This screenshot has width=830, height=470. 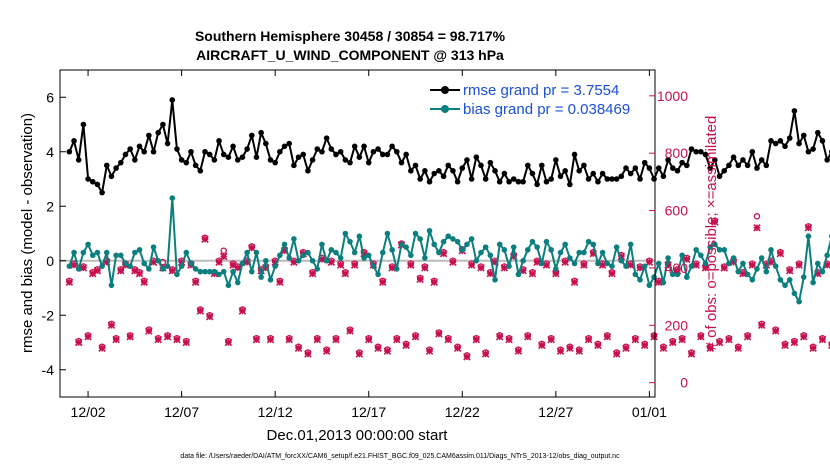 I want to click on x-tick-label: 12/02, so click(x=88, y=412).